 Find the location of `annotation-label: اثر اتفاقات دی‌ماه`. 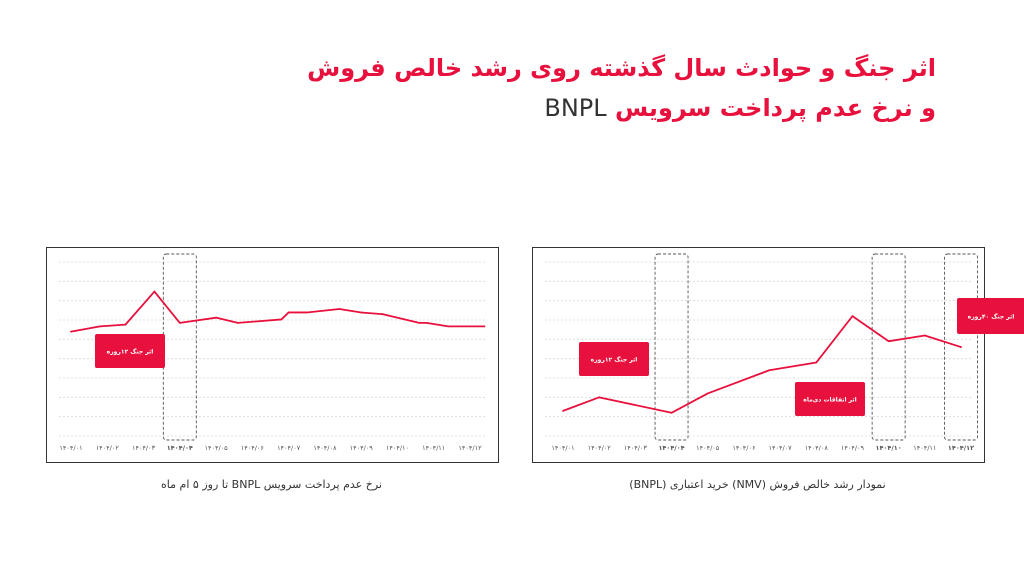

annotation-label: اثر اتفاقات دی‌ماه is located at coordinates (829, 400).